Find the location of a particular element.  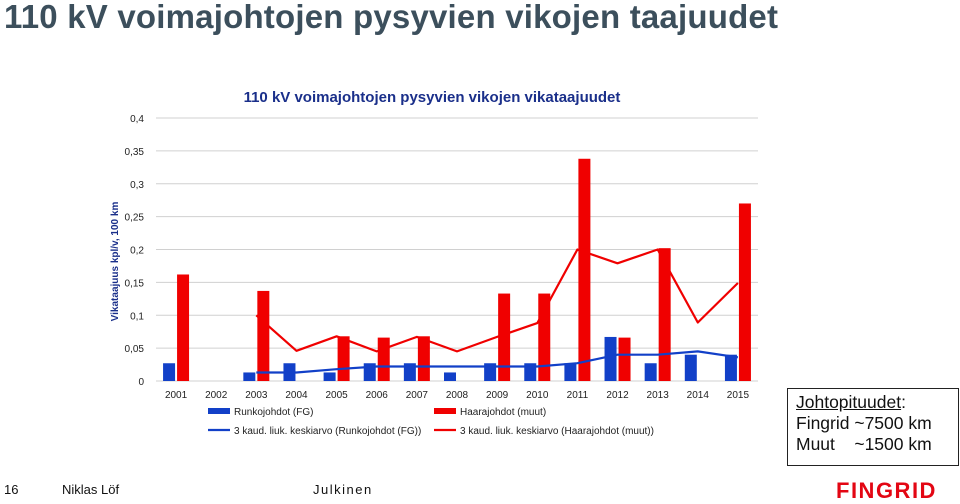

x-tick-label: 2007 is located at coordinates (417, 395).